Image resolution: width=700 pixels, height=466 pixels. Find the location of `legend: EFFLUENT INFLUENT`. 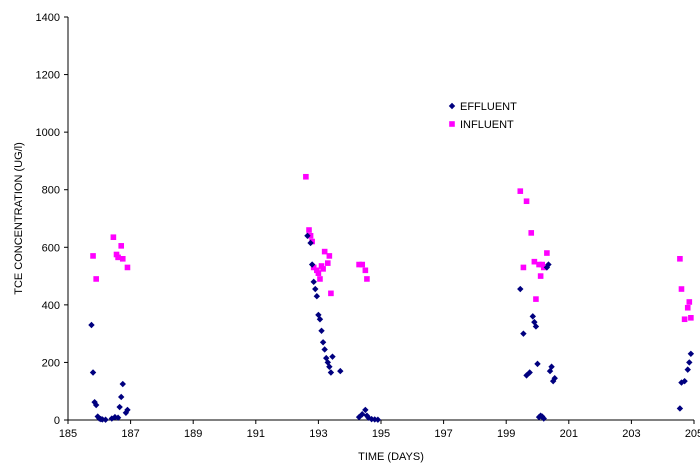

legend: EFFLUENT INFLUENT is located at coordinates (482, 116).